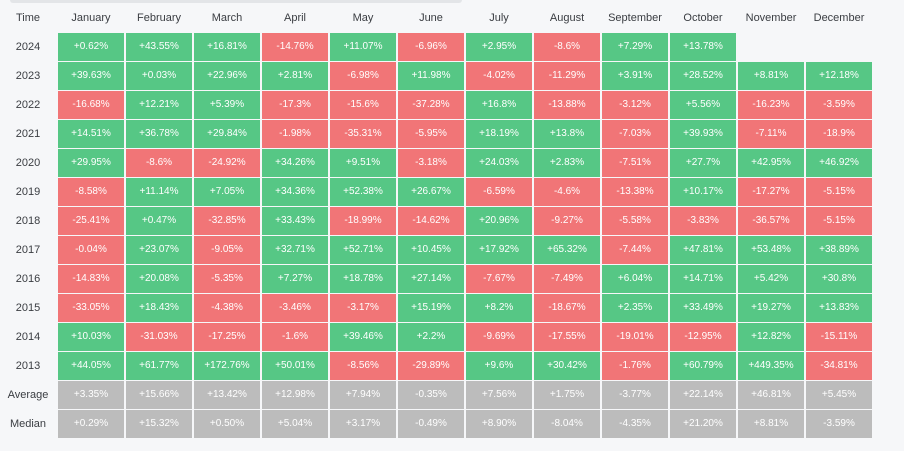 This screenshot has height=451, width=904. I want to click on year-label: 2015, so click(28, 308).